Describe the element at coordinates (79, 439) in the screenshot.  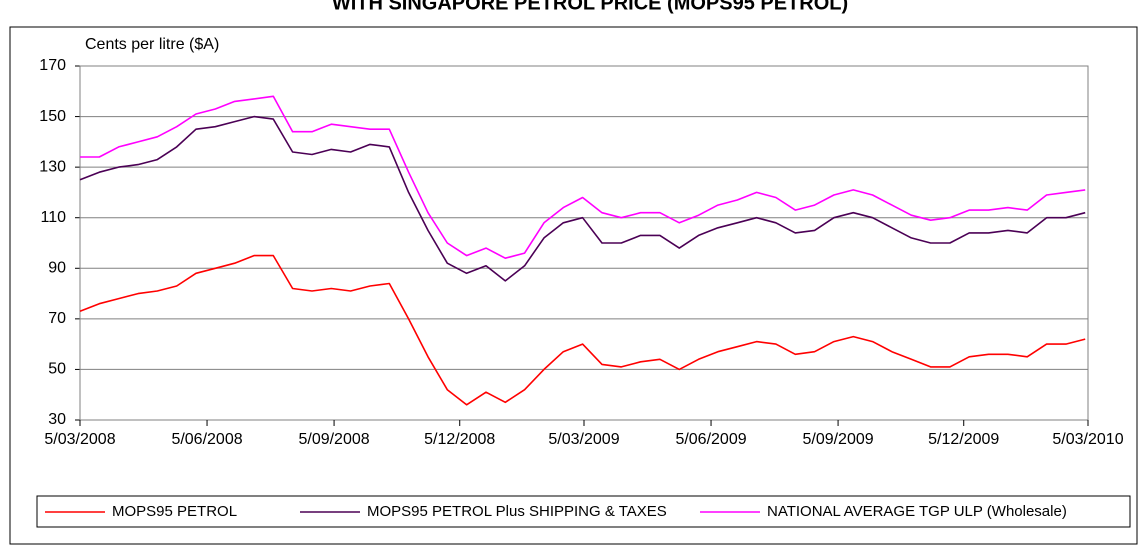
I see `x-tick-label: 5/03/2008` at that location.